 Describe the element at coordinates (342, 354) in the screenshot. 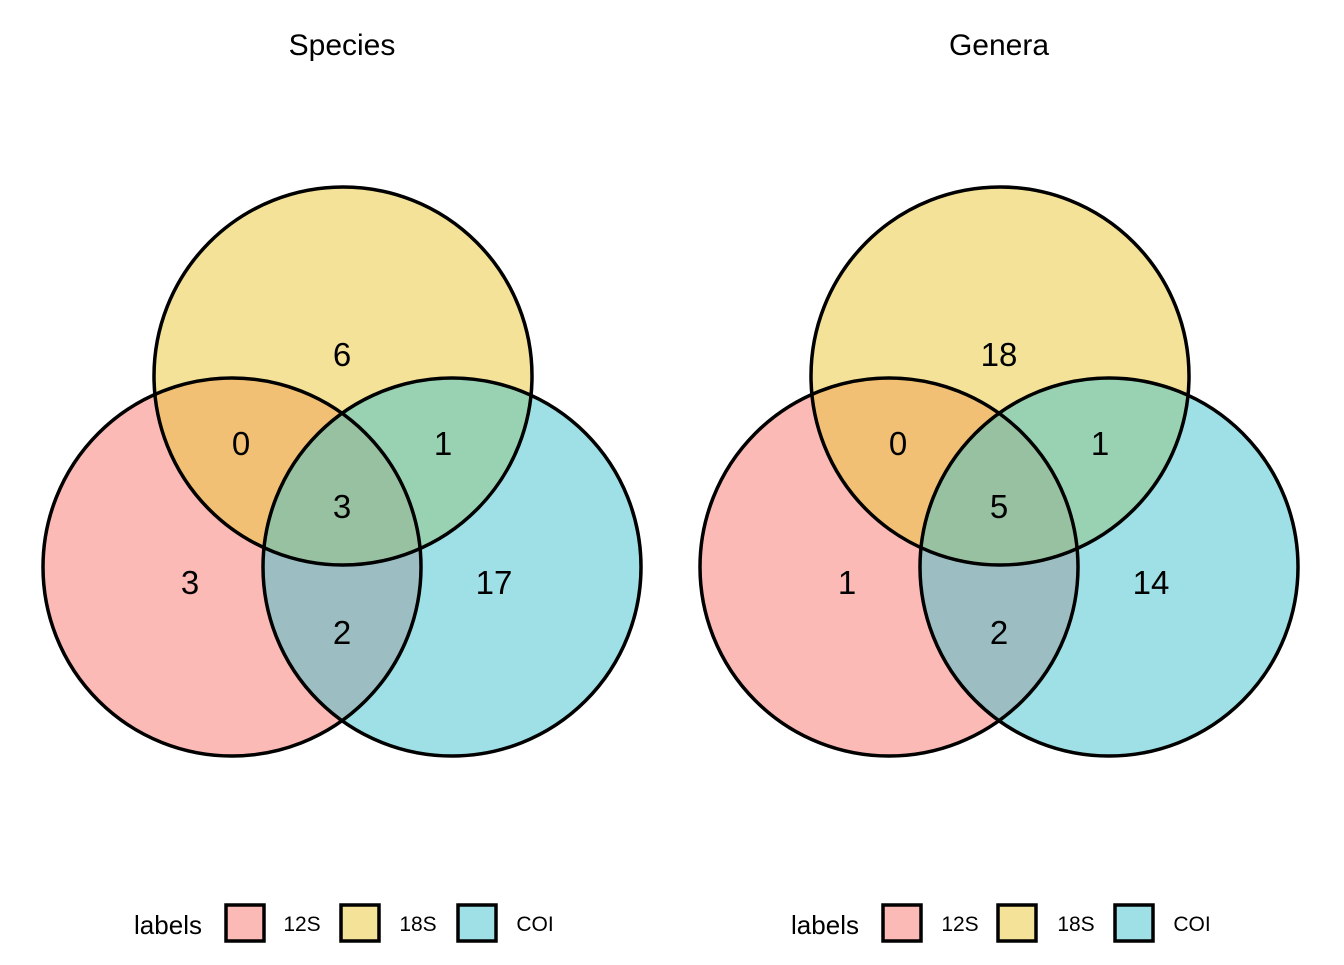

I see `region-count-18s-only: 6` at that location.